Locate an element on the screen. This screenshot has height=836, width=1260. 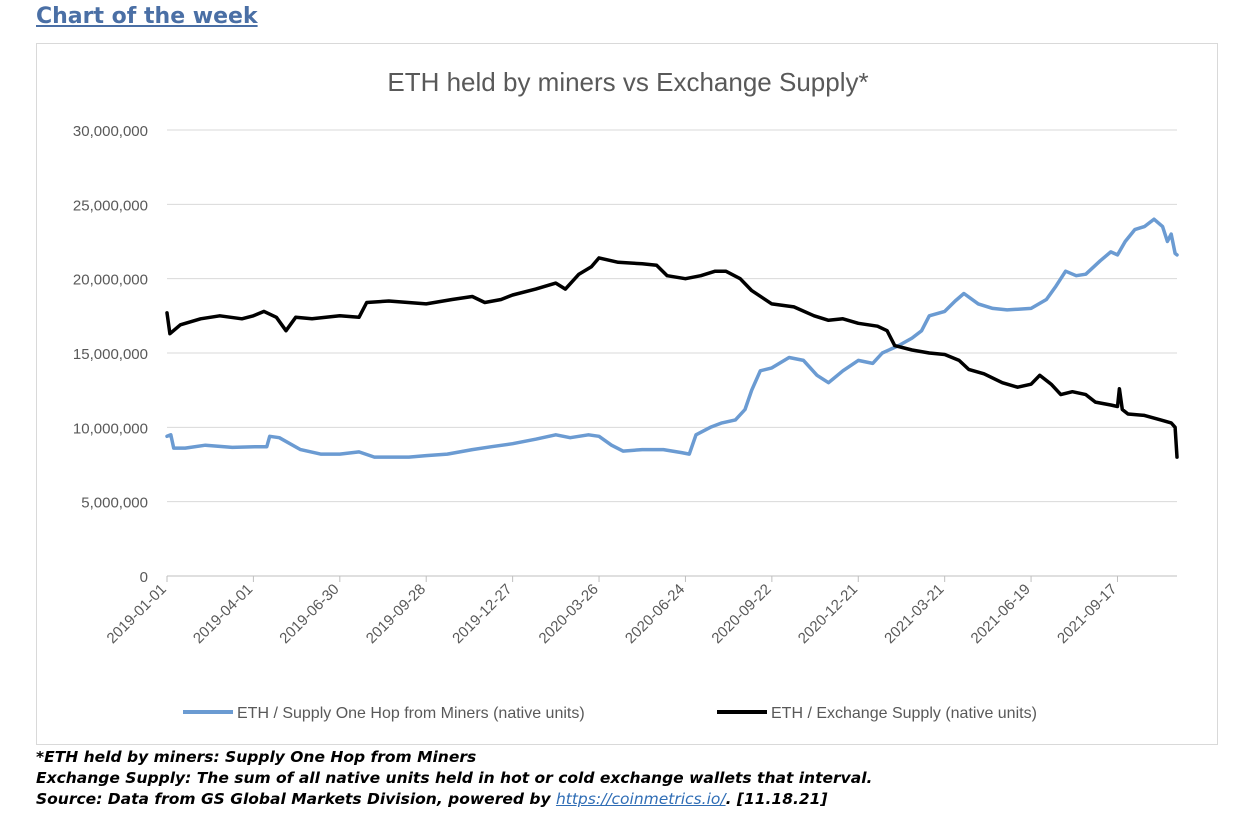
x-tick-label-1: 2019-04-01 is located at coordinates (223, 614).